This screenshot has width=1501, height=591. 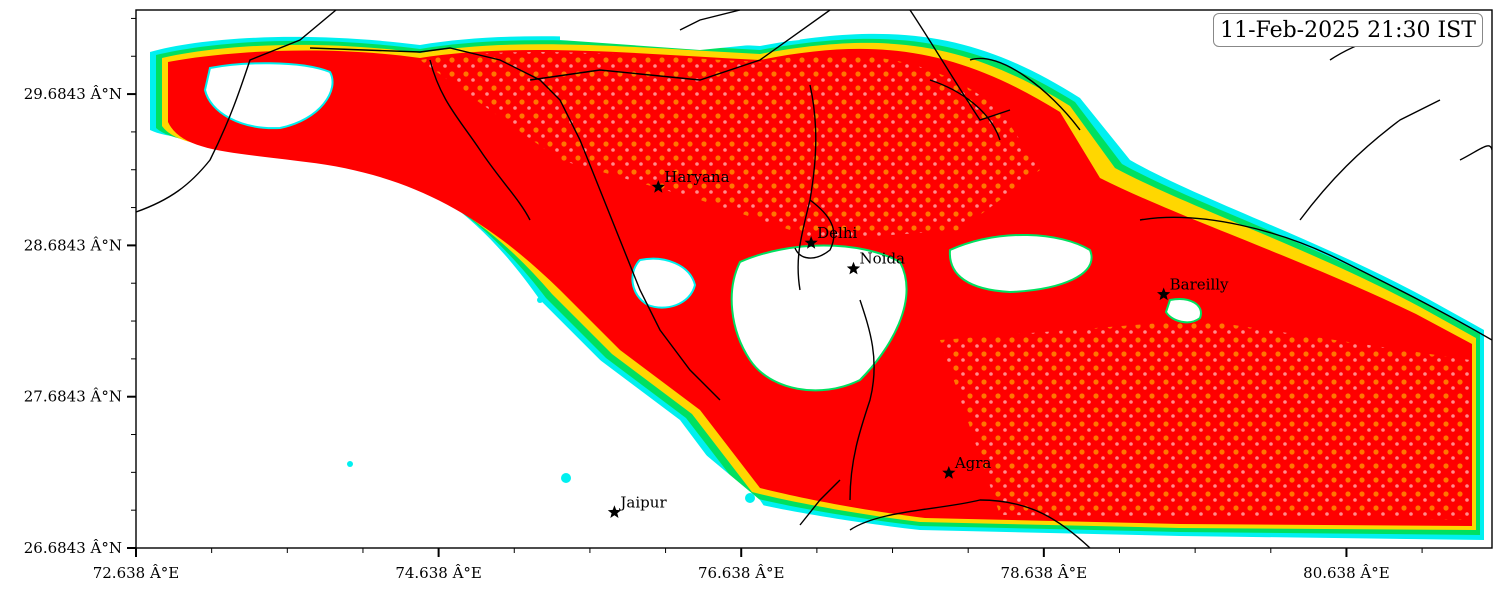 I want to click on city-label: Delhi, so click(x=837, y=233).